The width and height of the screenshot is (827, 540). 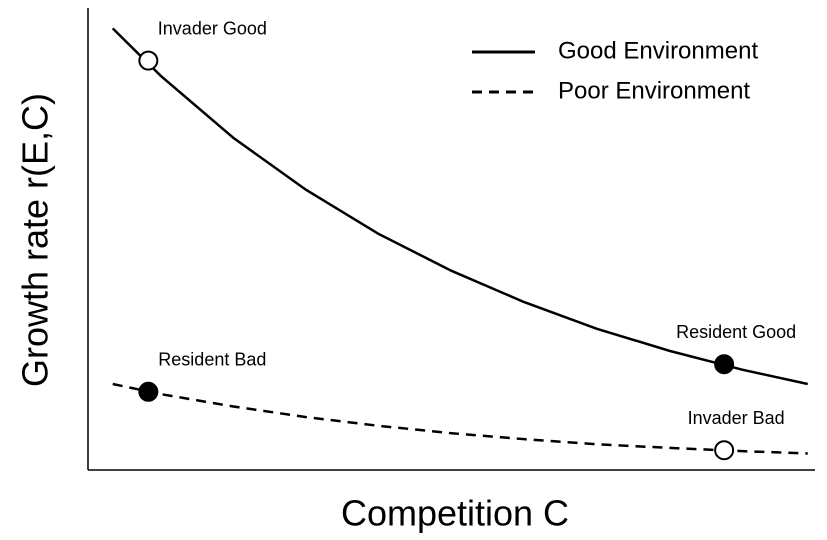 What do you see at coordinates (736, 332) in the screenshot?
I see `point-label: Resident Good` at bounding box center [736, 332].